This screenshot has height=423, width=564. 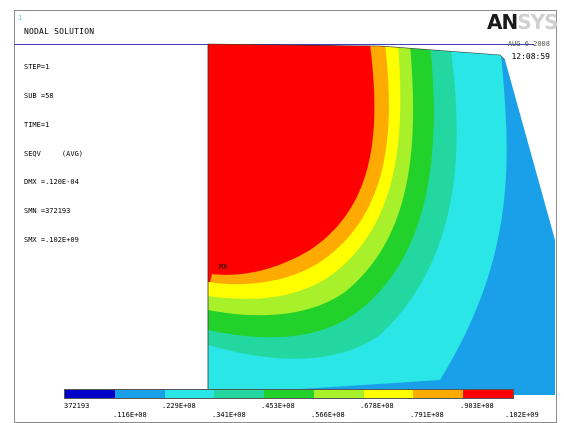 What do you see at coordinates (502, 22) in the screenshot?
I see `logo-part-dark: AN` at bounding box center [502, 22].